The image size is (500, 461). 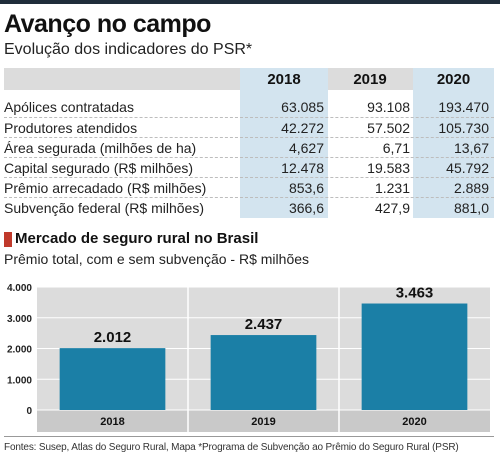 What do you see at coordinates (463, 128) in the screenshot?
I see `table-cell: 105.730` at bounding box center [463, 128].